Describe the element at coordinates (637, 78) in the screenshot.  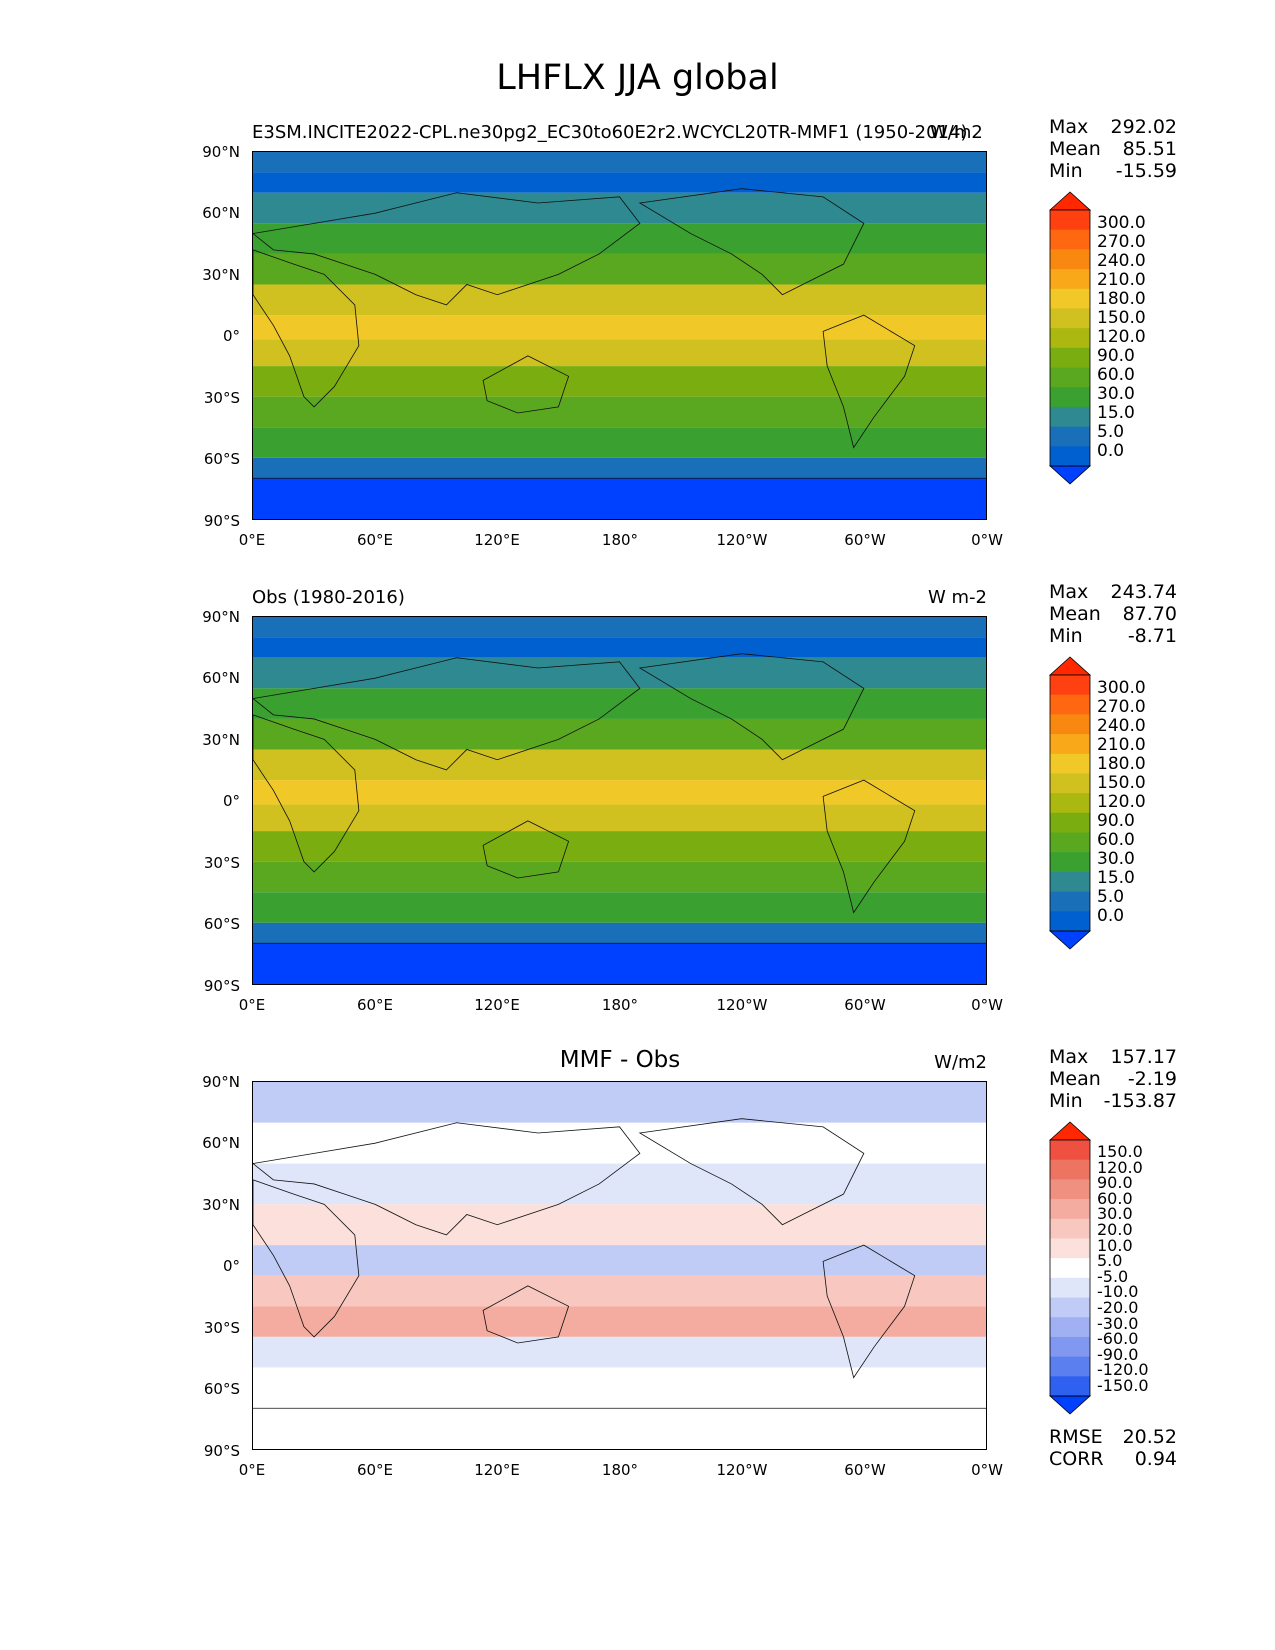
I see `page-title: LHFLX JJA global` at that location.